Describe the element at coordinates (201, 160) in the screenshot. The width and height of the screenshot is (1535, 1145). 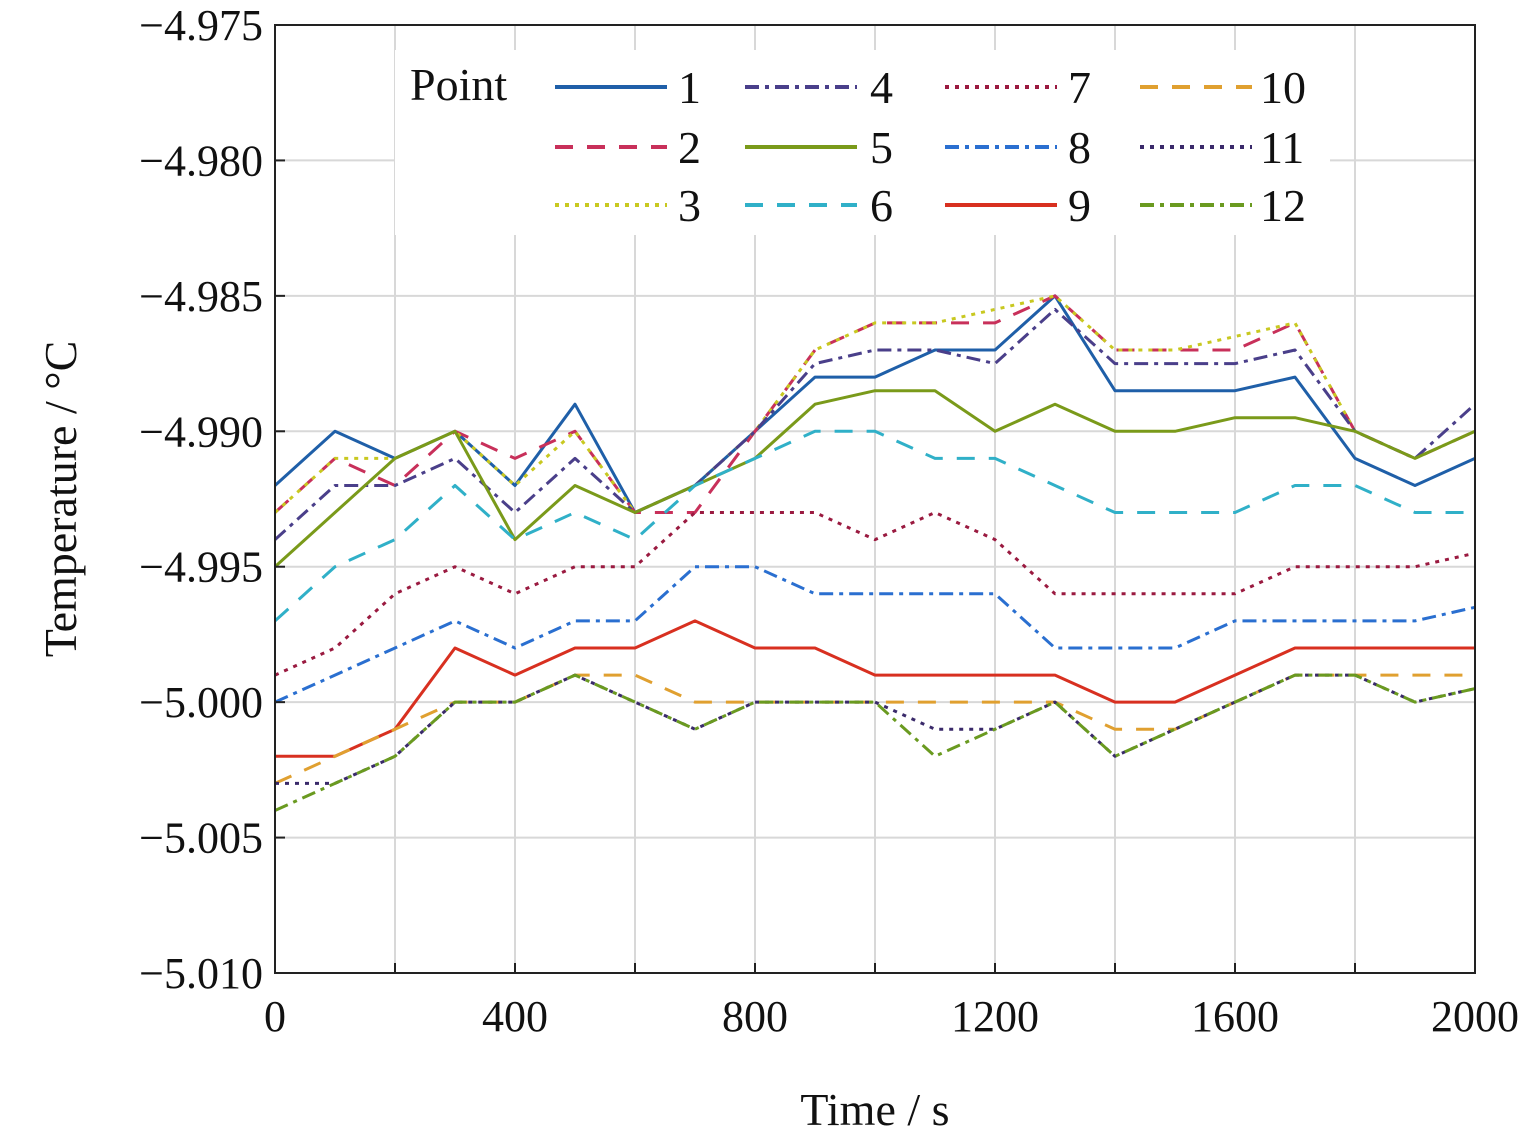
I see `y-tick-label: −4.980` at that location.